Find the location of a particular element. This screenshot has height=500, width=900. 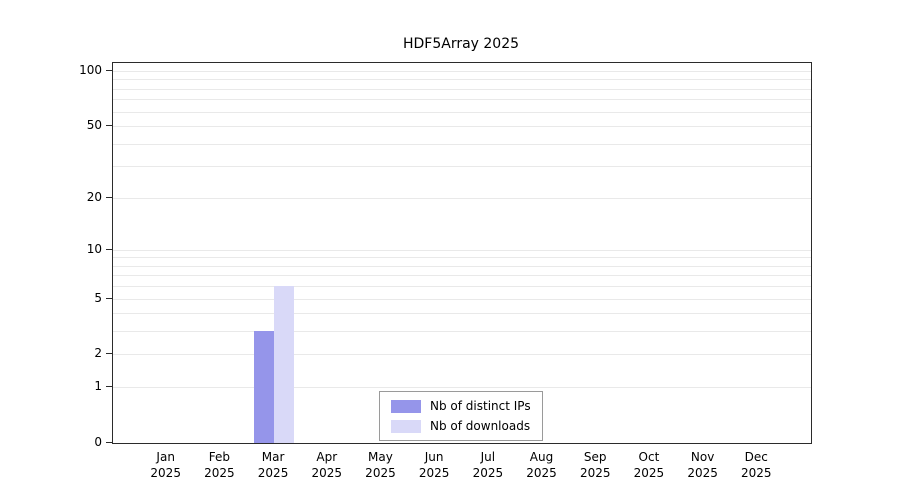

x-tick-label: Mar 2025 is located at coordinates (273, 465).